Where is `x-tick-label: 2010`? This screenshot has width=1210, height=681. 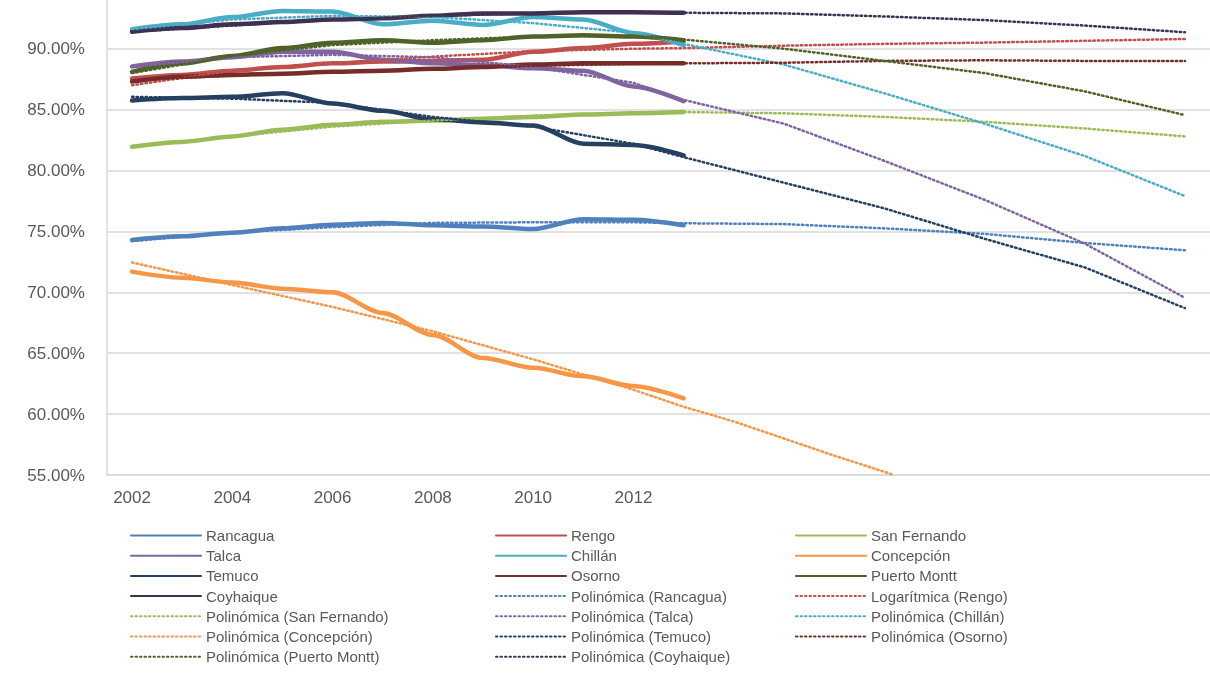 x-tick-label: 2010 is located at coordinates (533, 497).